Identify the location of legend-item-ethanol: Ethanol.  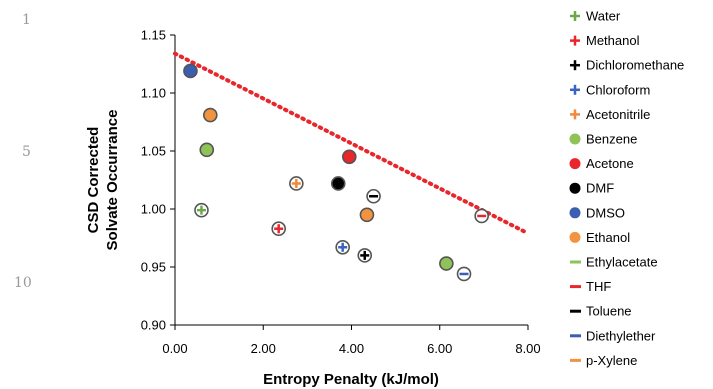
(600, 237).